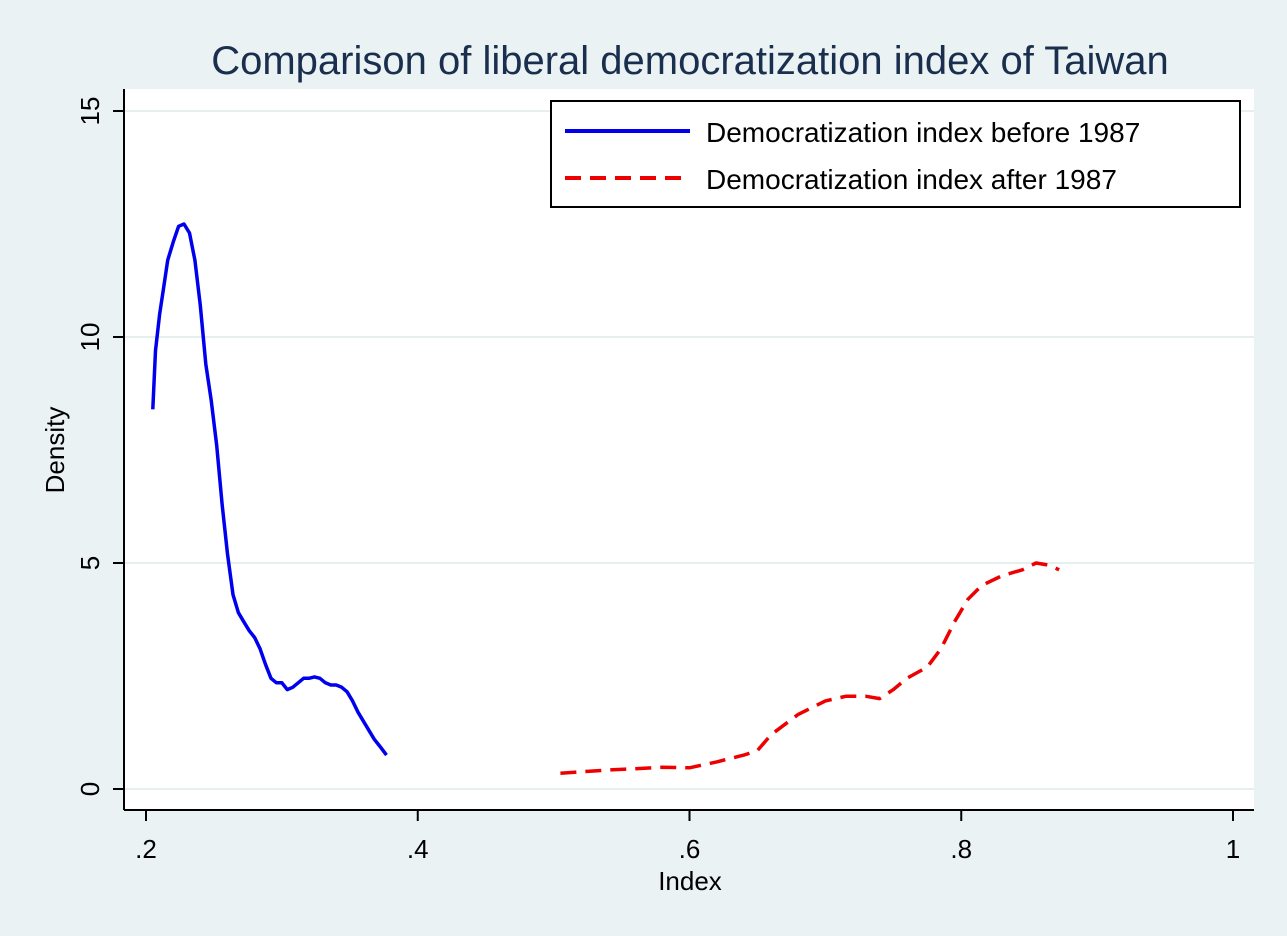 The image size is (1287, 936). What do you see at coordinates (690, 849) in the screenshot?
I see `x-tick-label-.6: .6` at bounding box center [690, 849].